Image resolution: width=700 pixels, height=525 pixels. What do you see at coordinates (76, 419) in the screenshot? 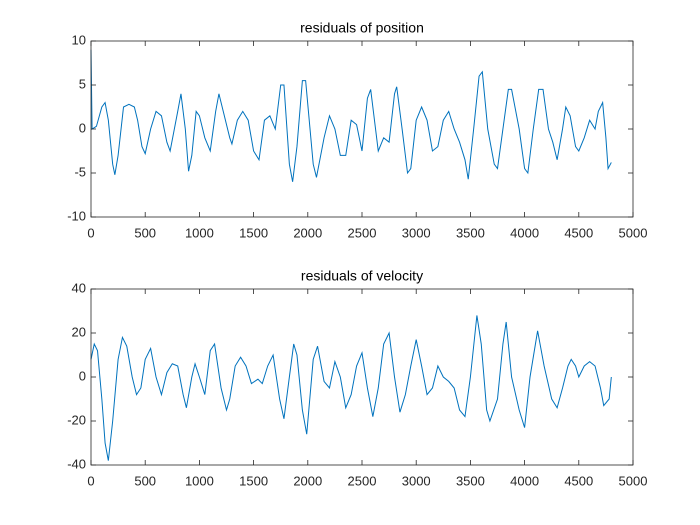
I see `y-tick-label: -20` at bounding box center [76, 419].